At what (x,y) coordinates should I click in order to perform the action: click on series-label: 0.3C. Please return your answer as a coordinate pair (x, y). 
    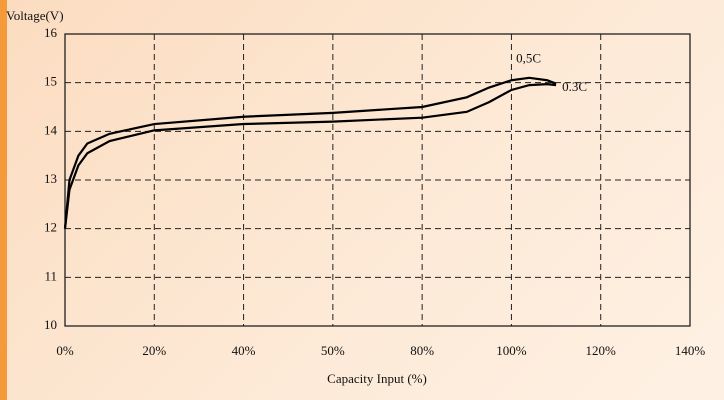
    Looking at the image, I should click on (574, 86).